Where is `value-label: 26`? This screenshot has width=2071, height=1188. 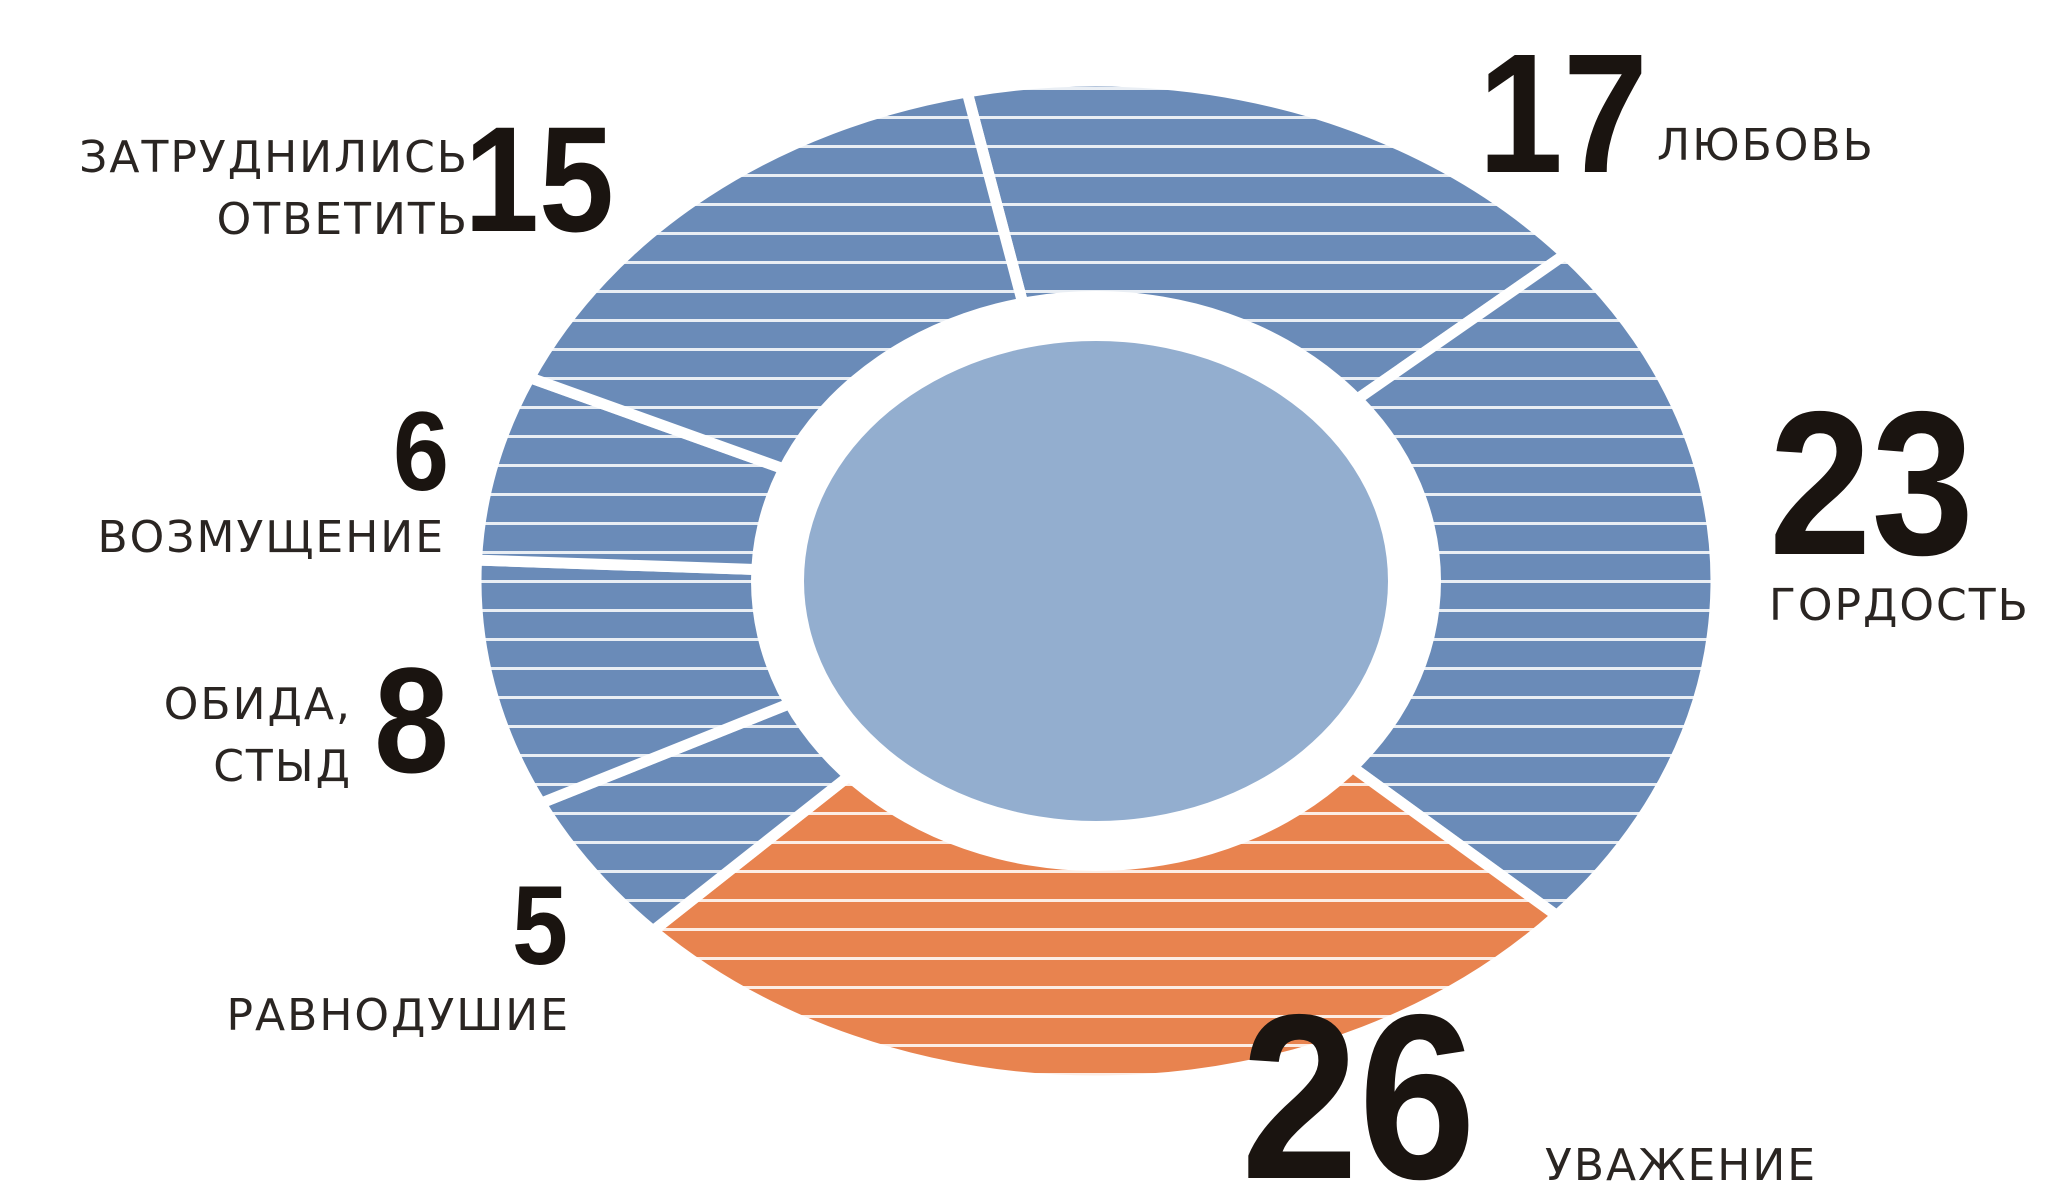
value-label: 26 is located at coordinates (1358, 1076).